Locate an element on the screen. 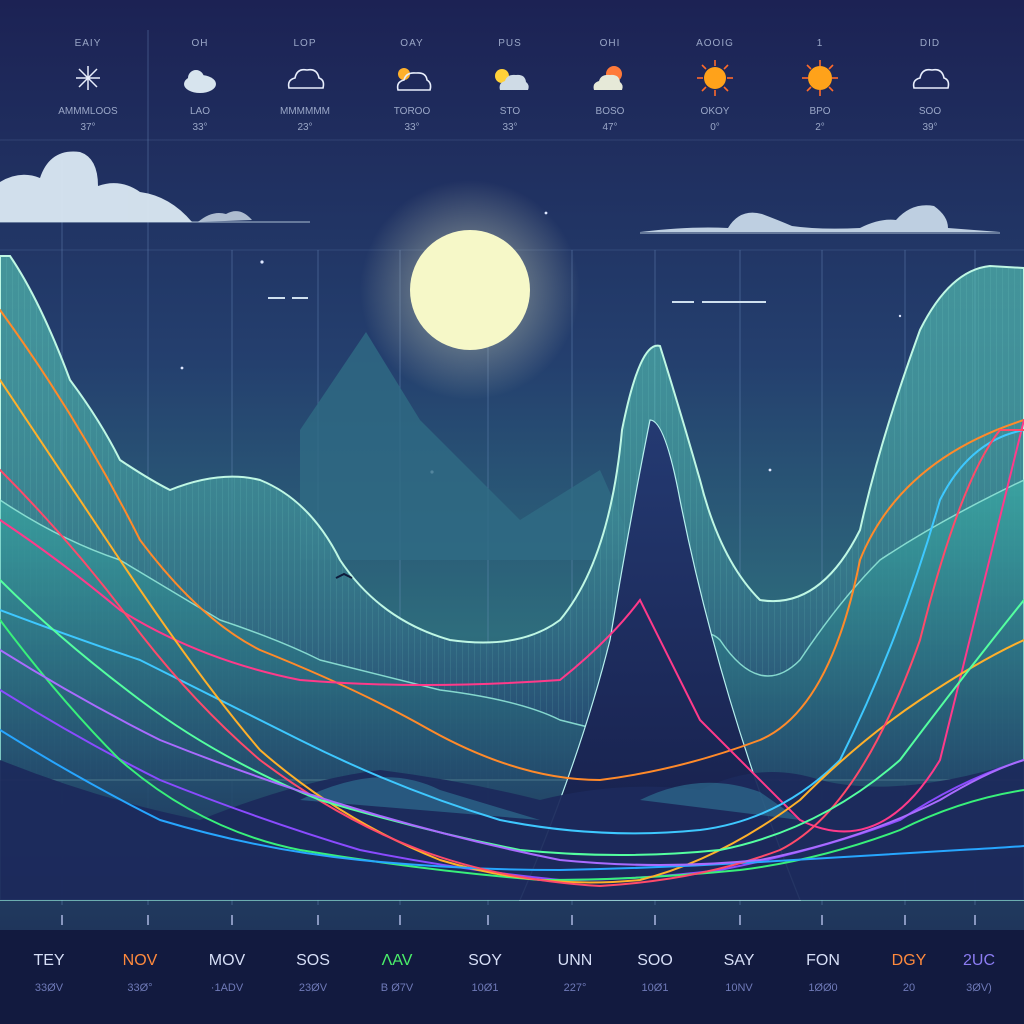 This screenshot has height=1024, width=1024. forecast-day: 1 BPO 2° is located at coordinates (820, 85).